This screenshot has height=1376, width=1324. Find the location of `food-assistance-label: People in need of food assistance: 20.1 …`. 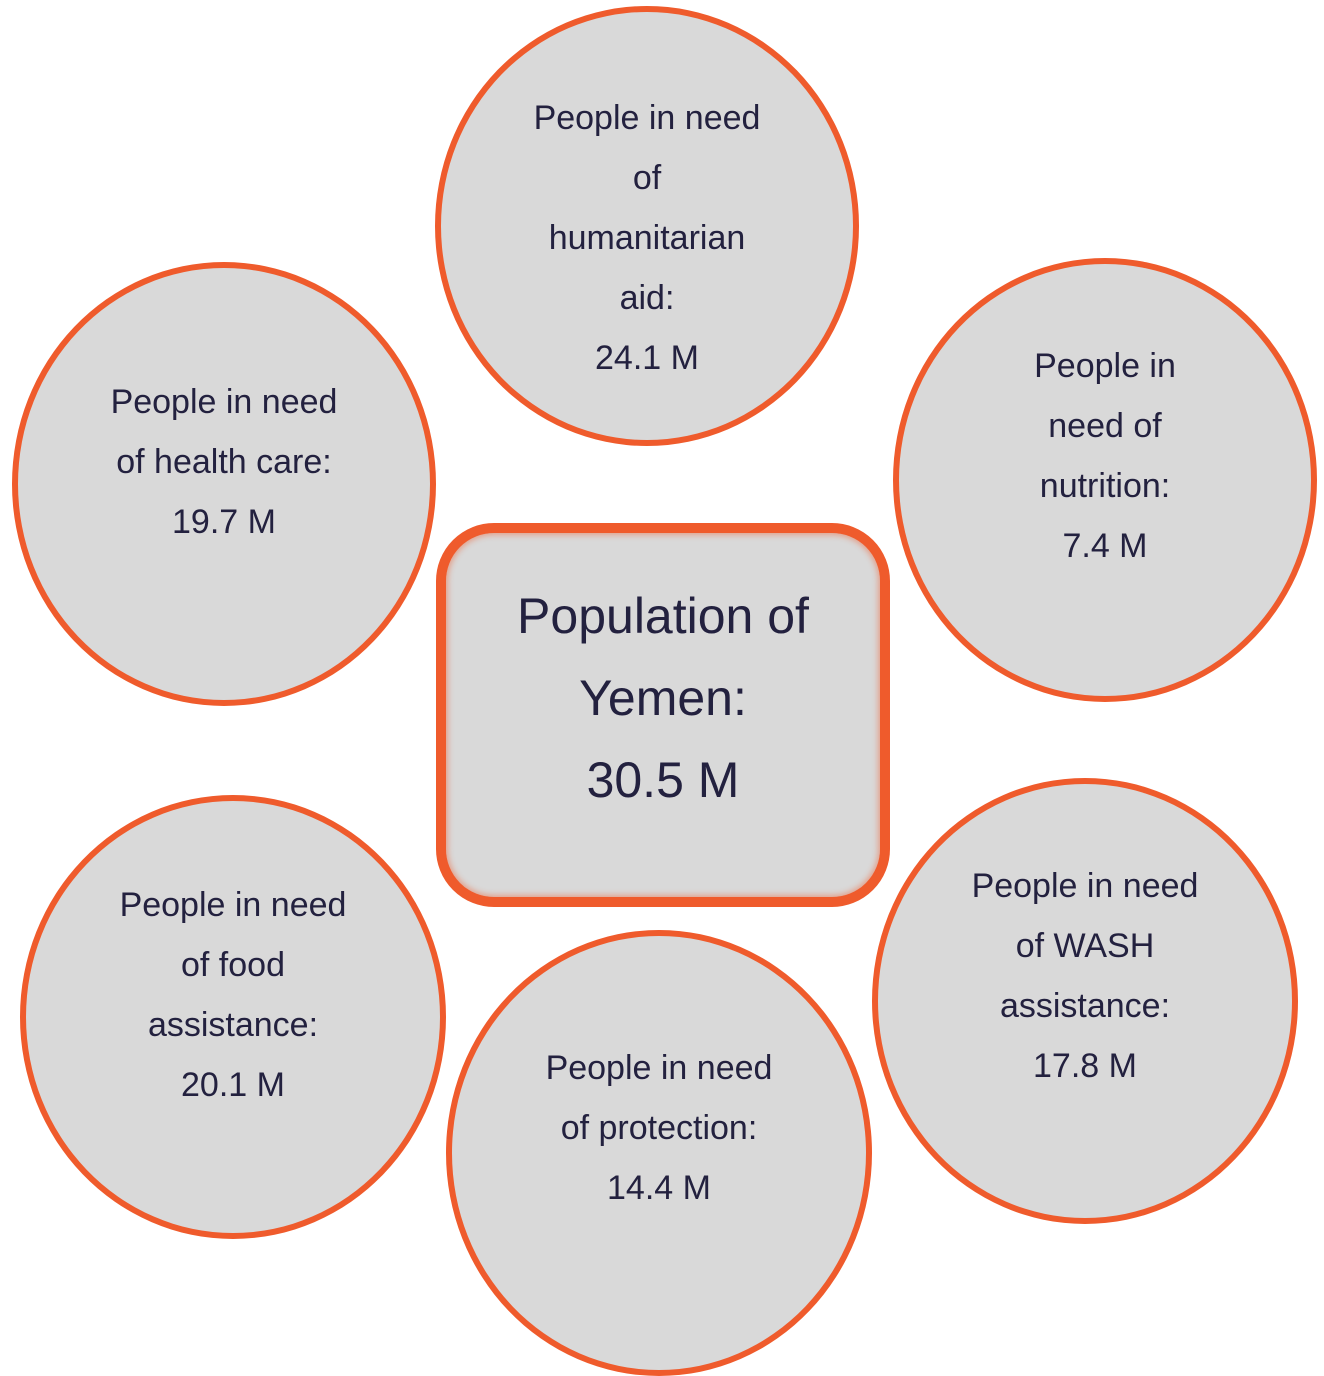

food-assistance-label: People in need of food assistance: 20.1 … is located at coordinates (233, 995).